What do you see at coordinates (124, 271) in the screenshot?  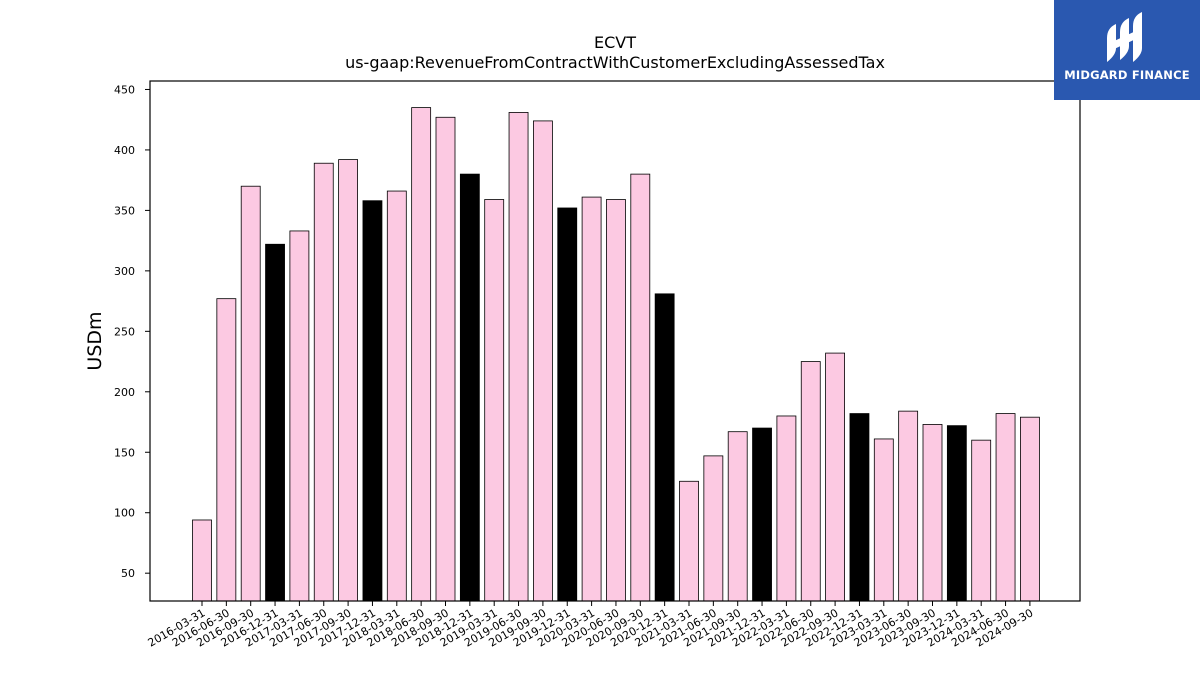 I see `y-tick-label: 300` at bounding box center [124, 271].